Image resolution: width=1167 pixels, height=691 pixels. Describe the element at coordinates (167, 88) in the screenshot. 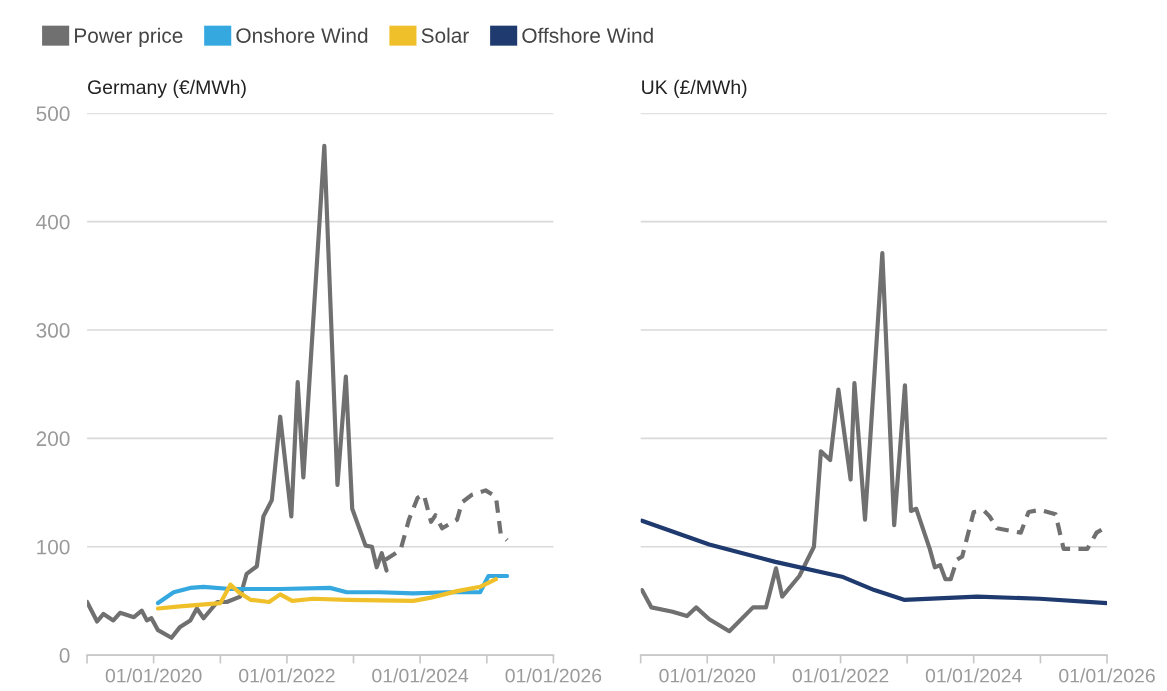

I see `chart-title: Germany (€/MWh)` at that location.